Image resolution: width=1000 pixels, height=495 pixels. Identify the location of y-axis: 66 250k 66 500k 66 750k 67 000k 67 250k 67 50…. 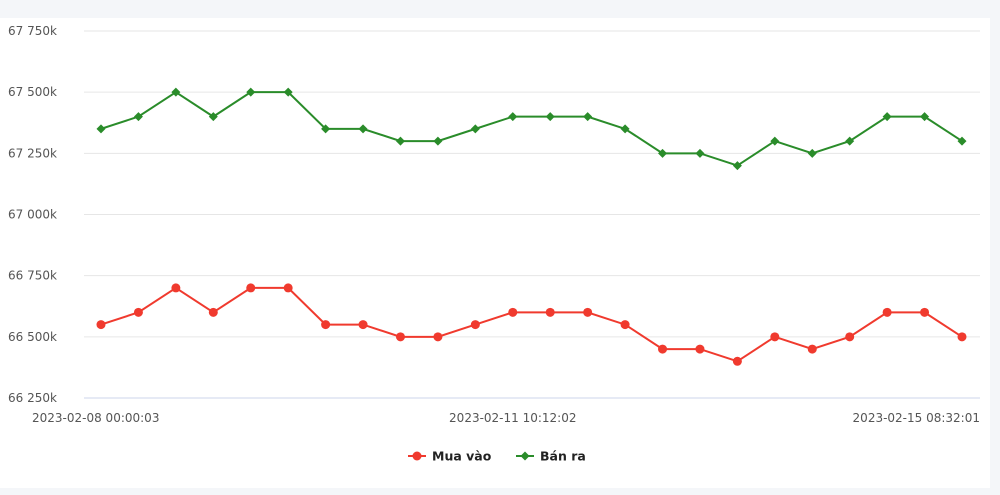
(32, 214).